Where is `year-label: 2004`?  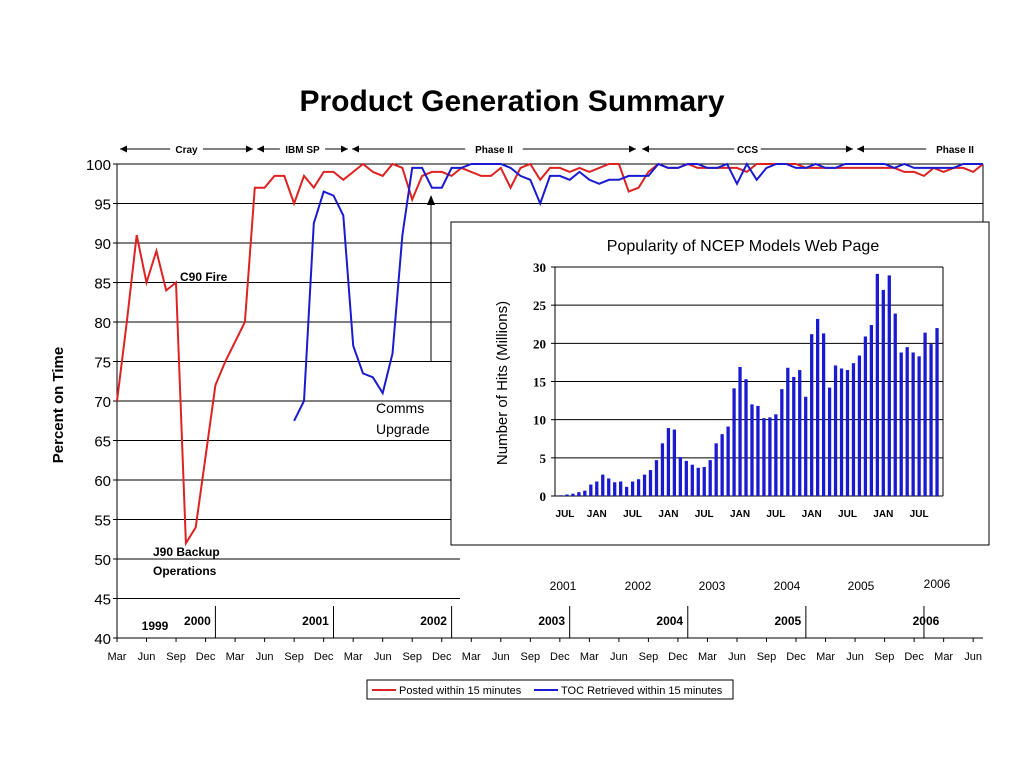 year-label: 2004 is located at coordinates (669, 621).